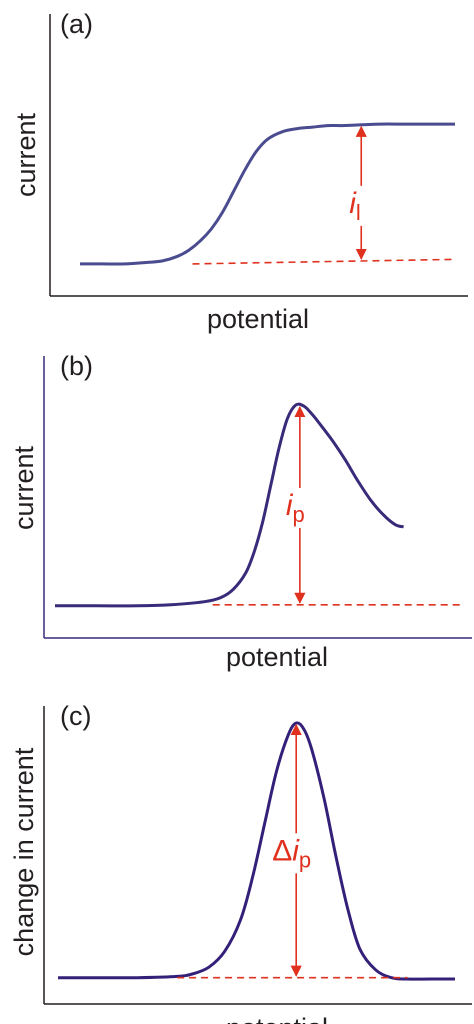 The height and width of the screenshot is (1024, 474). I want to click on panel-c-annotation-backing, so click(292, 853).